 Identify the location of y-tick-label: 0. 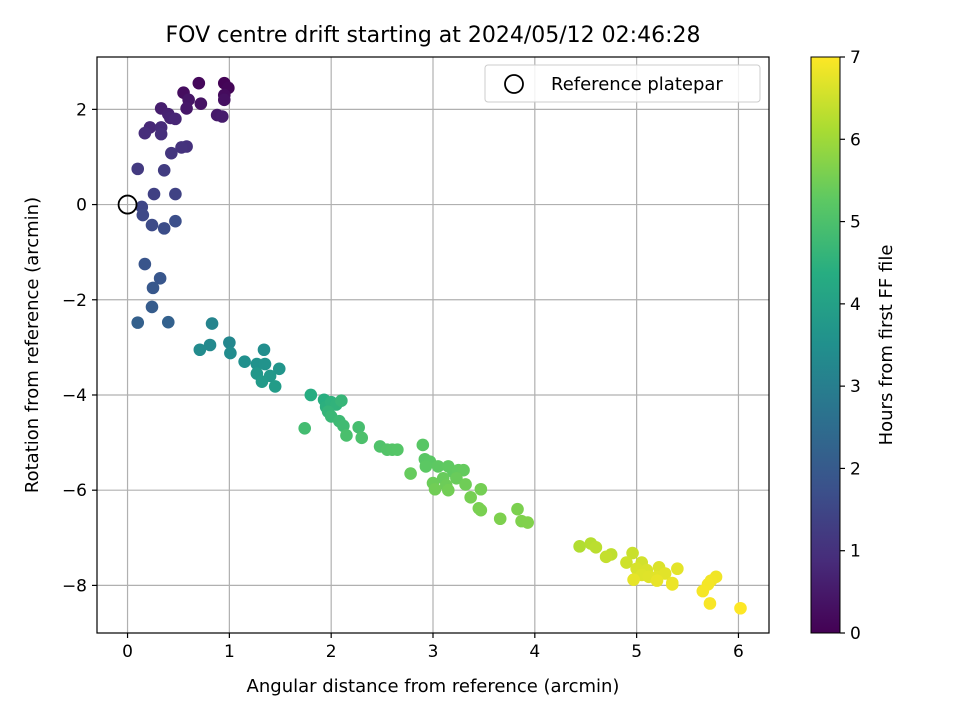
(81, 206).